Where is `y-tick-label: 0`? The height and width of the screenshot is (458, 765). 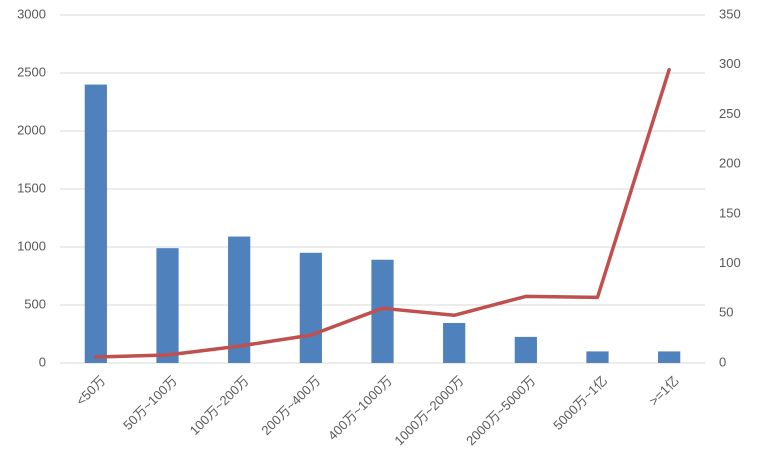 y-tick-label: 0 is located at coordinates (42, 361).